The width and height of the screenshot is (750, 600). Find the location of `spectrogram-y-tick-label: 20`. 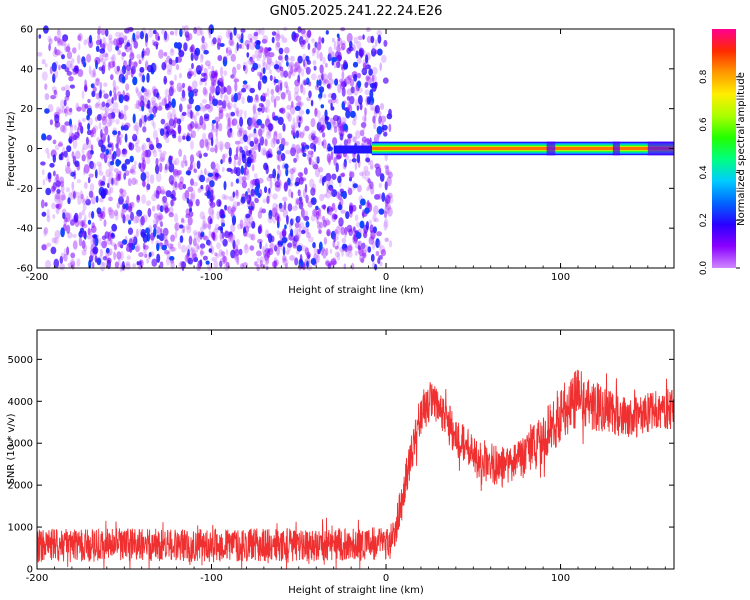

spectrogram-y-tick-label: 20 is located at coordinates (26, 109).